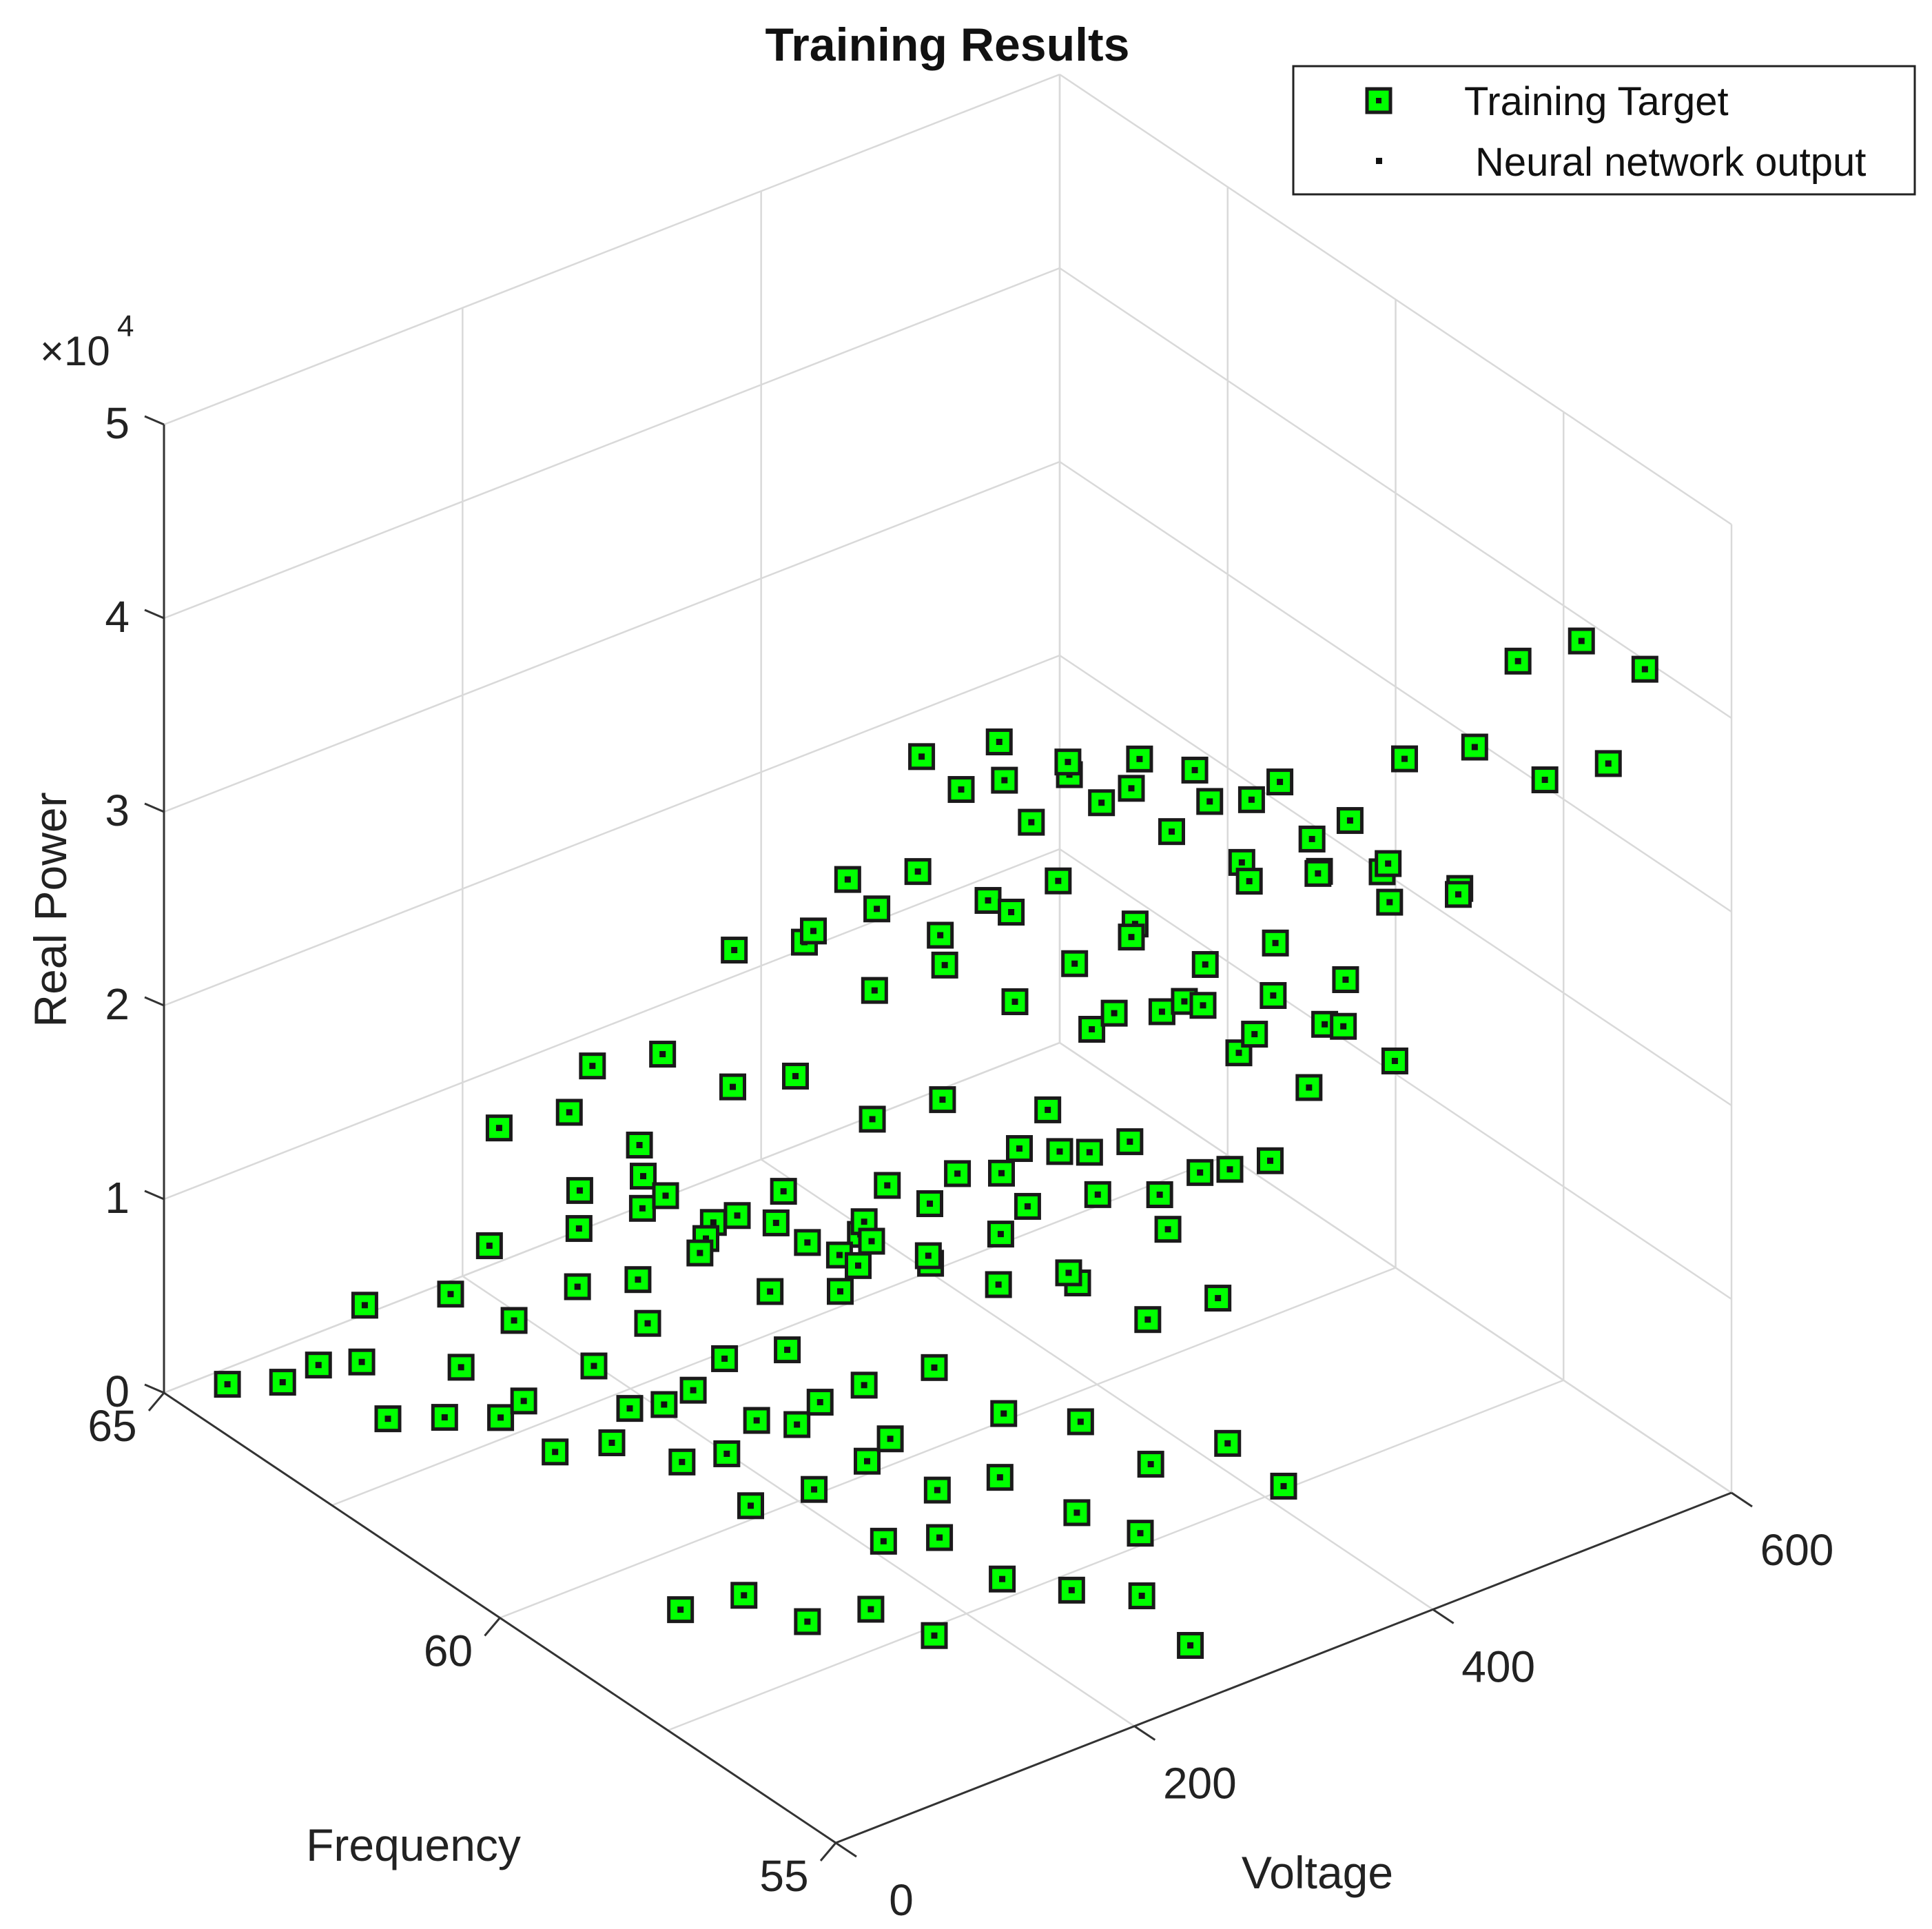  Describe the element at coordinates (87, 341) in the screenshot. I see `z-exponent-label: ×10 4` at that location.